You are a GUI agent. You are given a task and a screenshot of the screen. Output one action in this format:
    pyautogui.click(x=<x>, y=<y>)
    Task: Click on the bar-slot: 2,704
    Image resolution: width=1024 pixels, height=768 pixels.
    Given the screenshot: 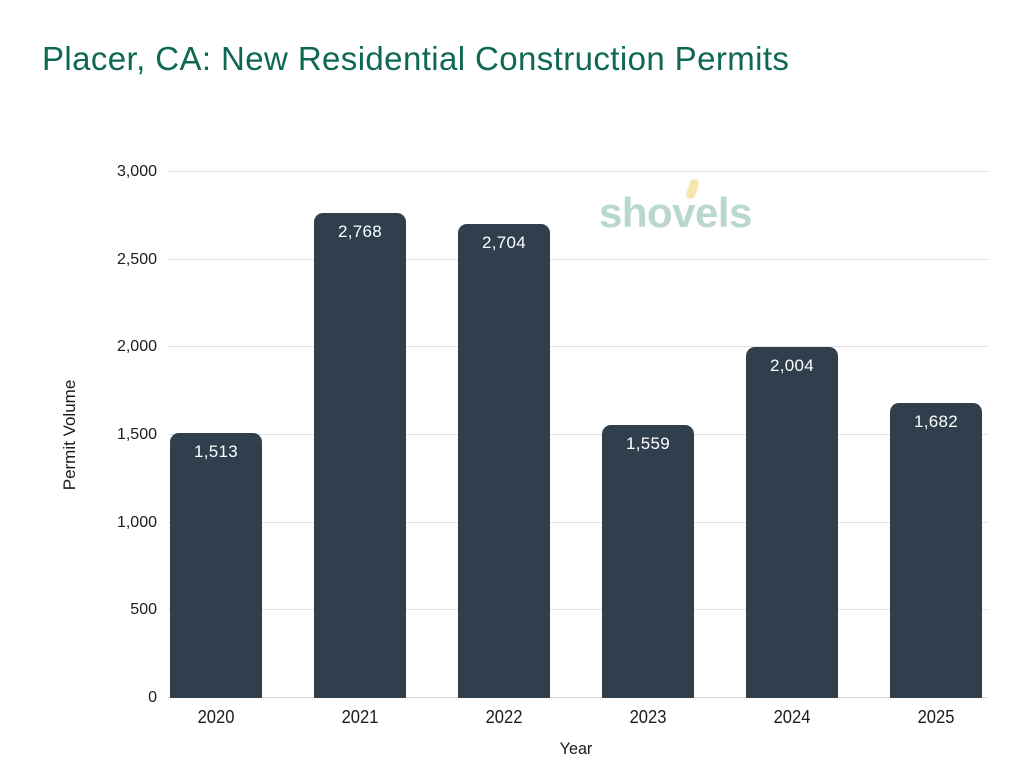 What is the action you would take?
    pyautogui.click(x=504, y=435)
    